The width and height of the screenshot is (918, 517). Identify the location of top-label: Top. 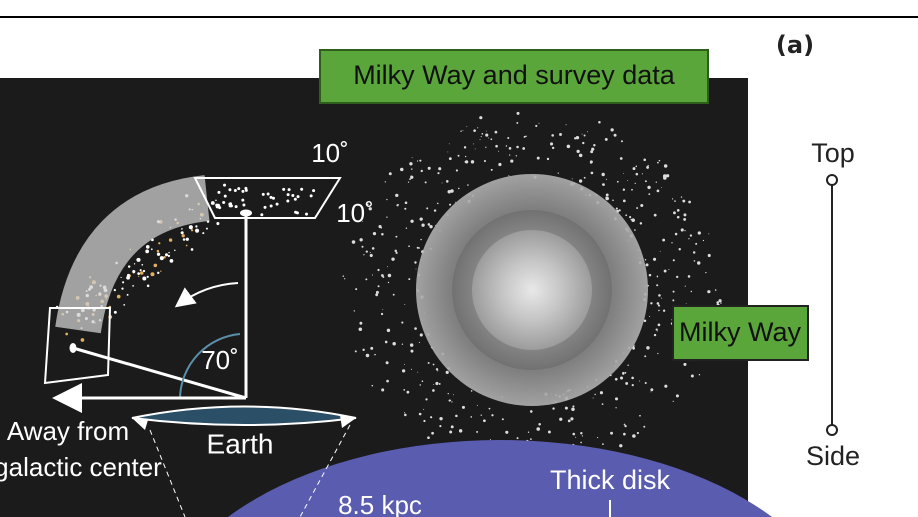
(833, 153).